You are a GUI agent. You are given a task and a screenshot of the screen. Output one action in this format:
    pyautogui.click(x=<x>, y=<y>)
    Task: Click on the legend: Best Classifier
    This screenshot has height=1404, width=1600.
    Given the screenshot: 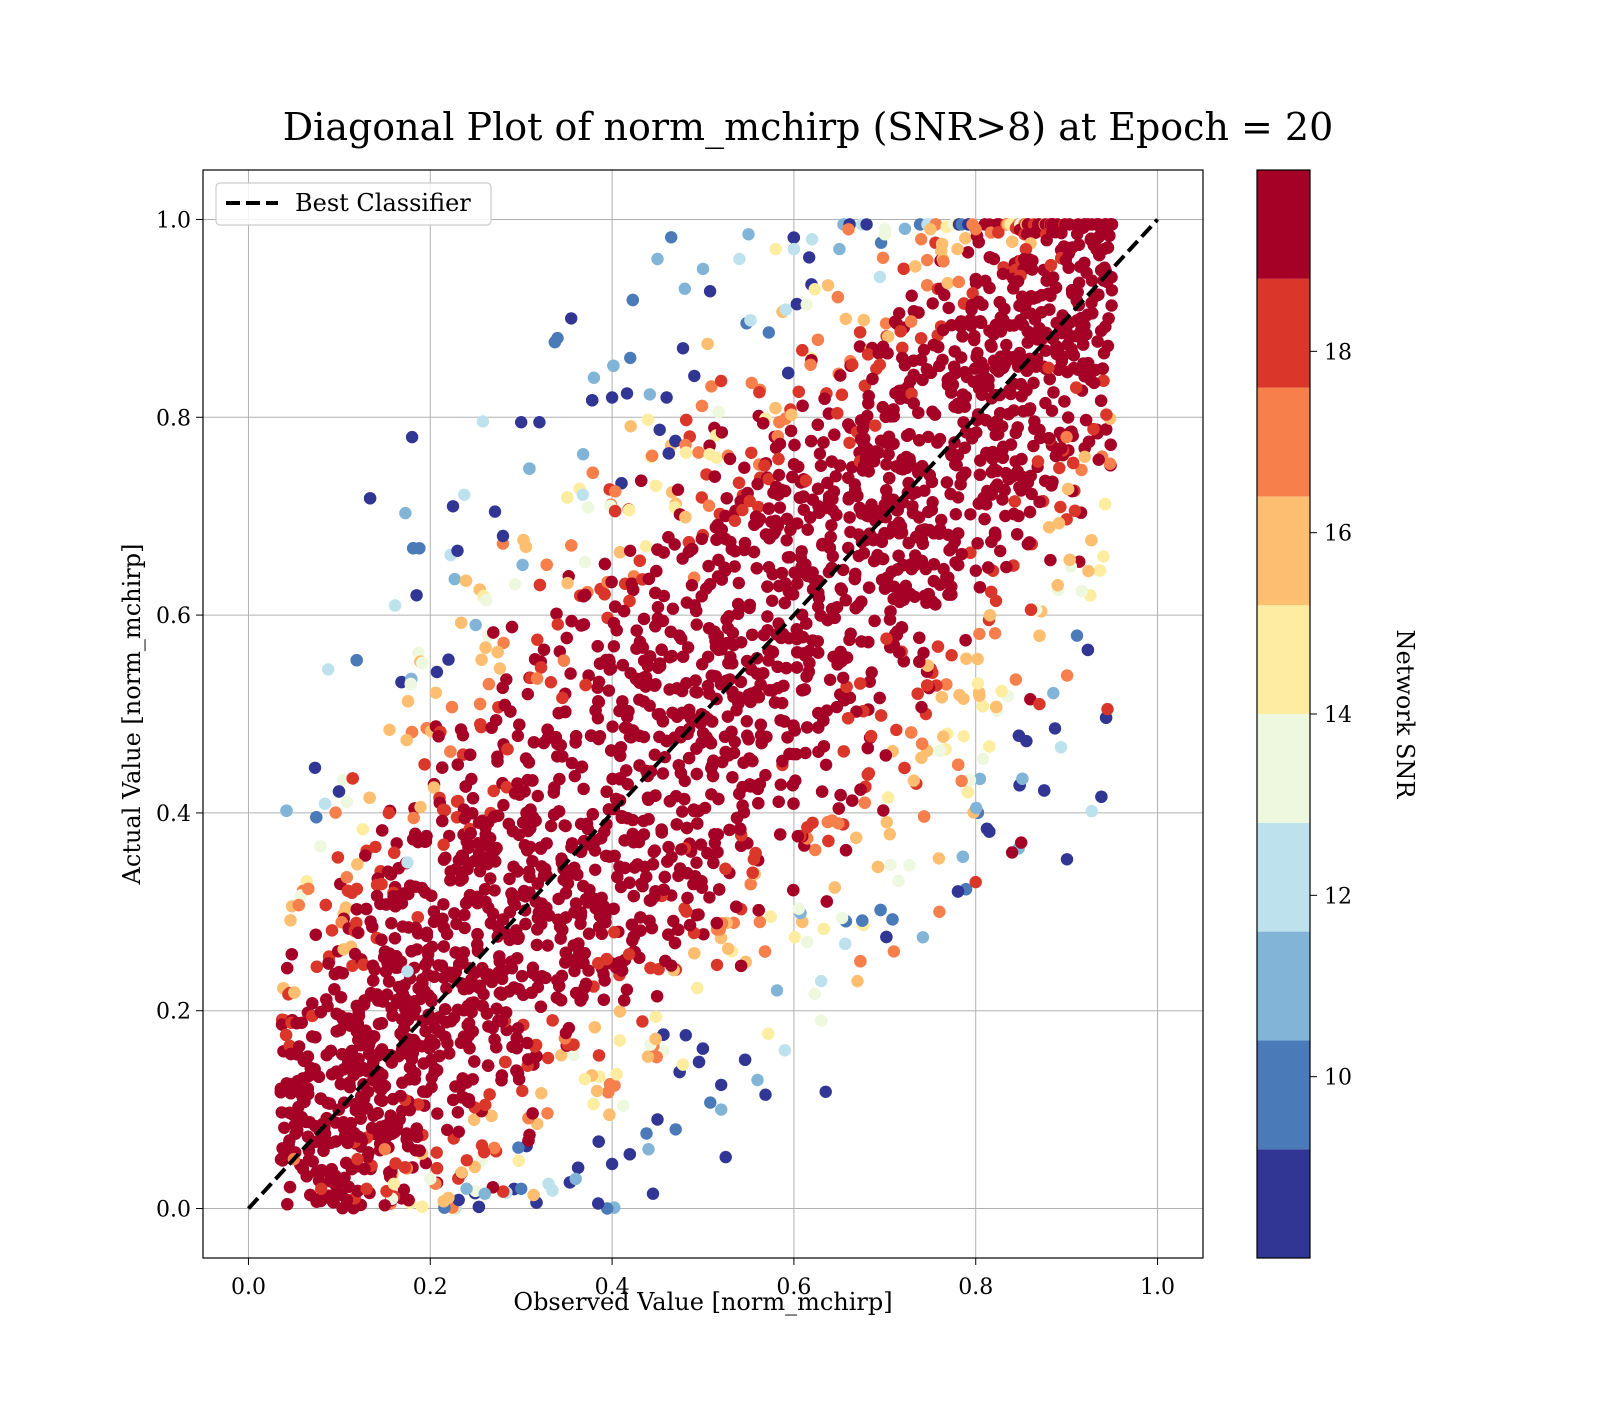 What is the action you would take?
    pyautogui.click(x=353, y=204)
    